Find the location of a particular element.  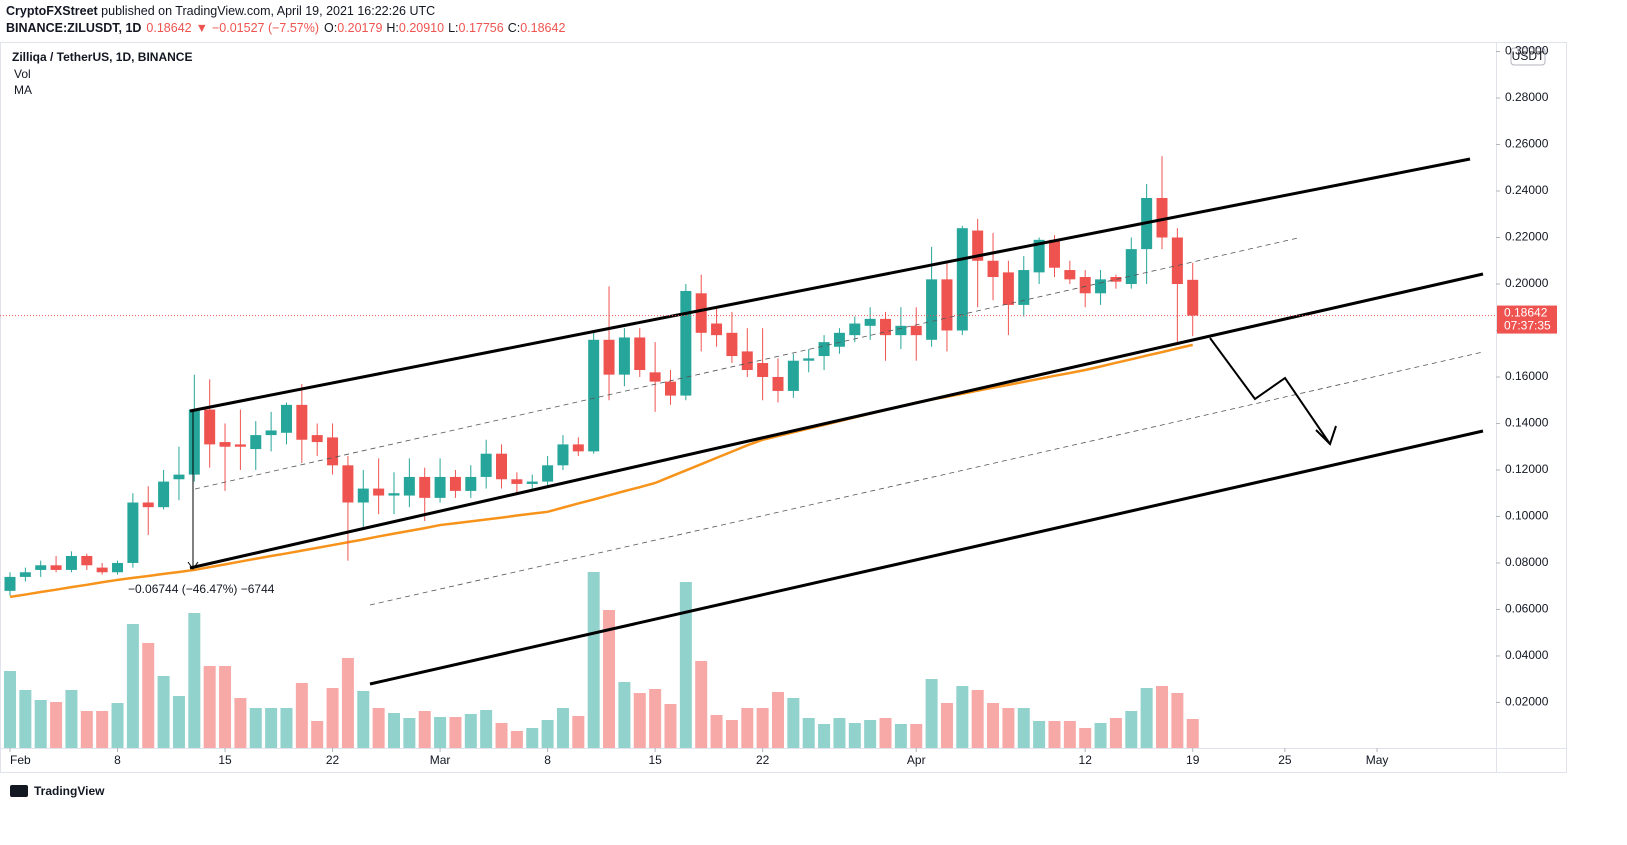

change: −0.01527 (−7.57%) is located at coordinates (265, 28).